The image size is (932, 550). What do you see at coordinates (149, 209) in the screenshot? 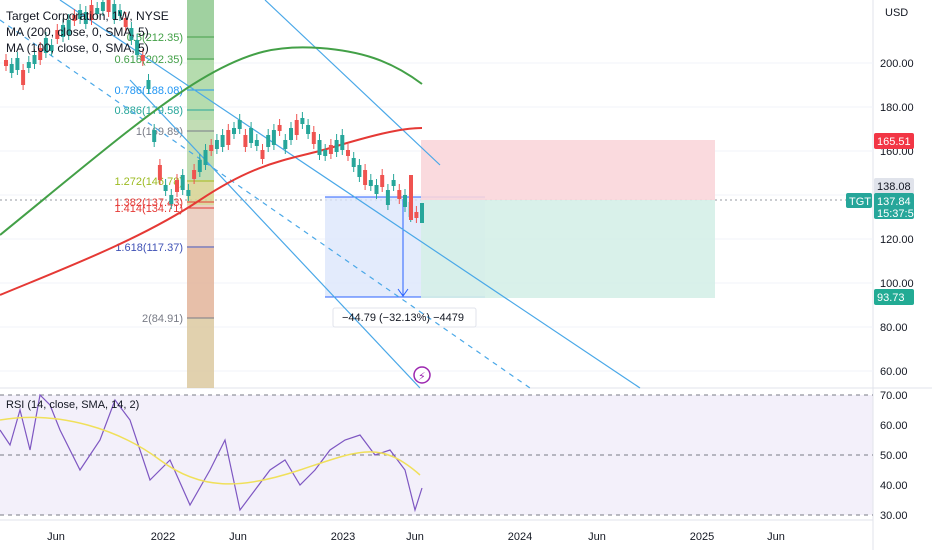
I see `fib-level-label: 1.414(134.71)` at bounding box center [149, 209].